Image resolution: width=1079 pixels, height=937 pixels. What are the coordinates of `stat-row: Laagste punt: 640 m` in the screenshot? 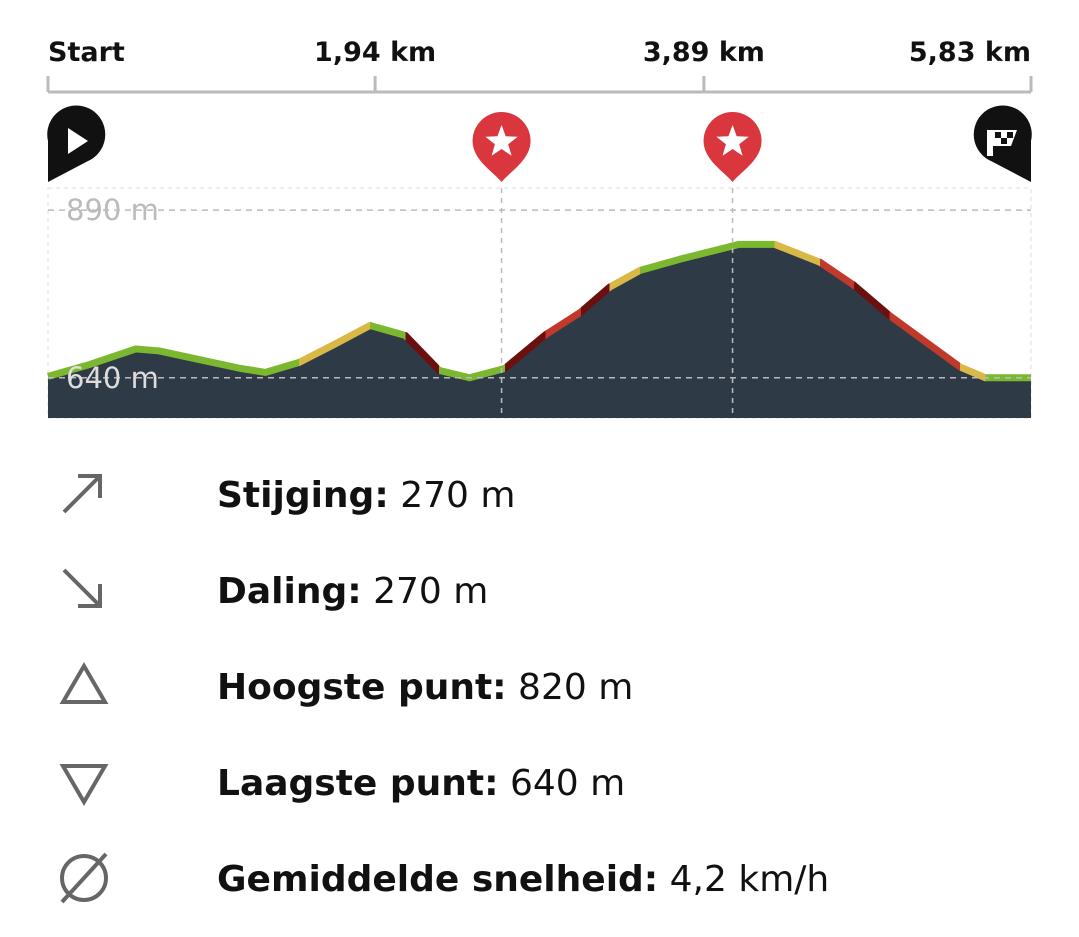 It's located at (421, 783).